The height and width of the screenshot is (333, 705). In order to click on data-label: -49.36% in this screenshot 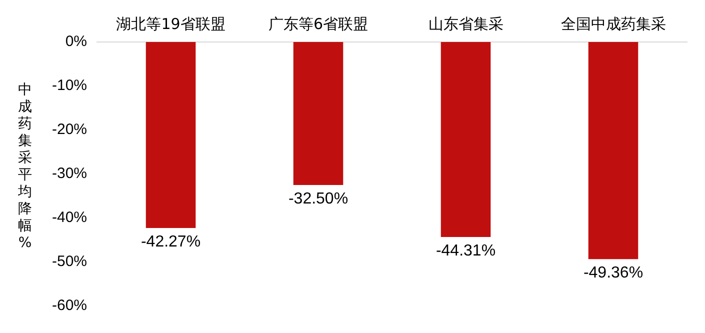, I will do `click(613, 273)`.